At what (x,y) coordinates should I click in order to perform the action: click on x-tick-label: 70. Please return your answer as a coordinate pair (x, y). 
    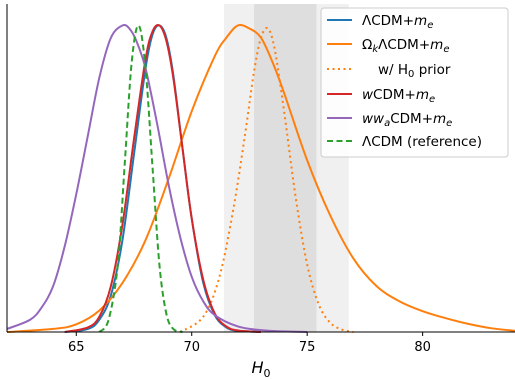
    Looking at the image, I should click on (191, 347).